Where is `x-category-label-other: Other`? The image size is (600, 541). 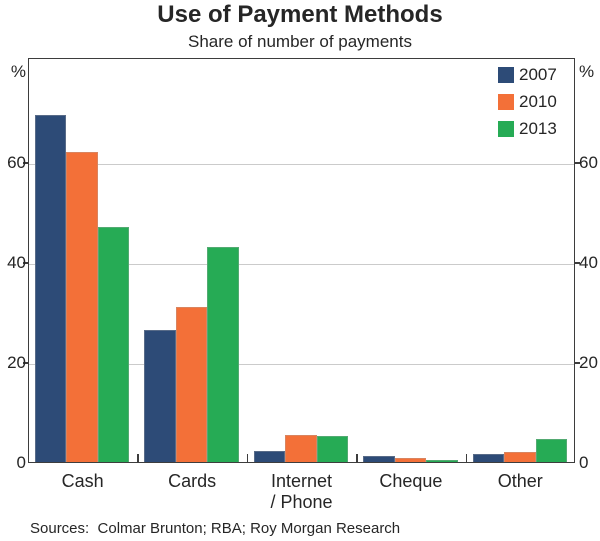
x-category-label-other: Other is located at coordinates (520, 481).